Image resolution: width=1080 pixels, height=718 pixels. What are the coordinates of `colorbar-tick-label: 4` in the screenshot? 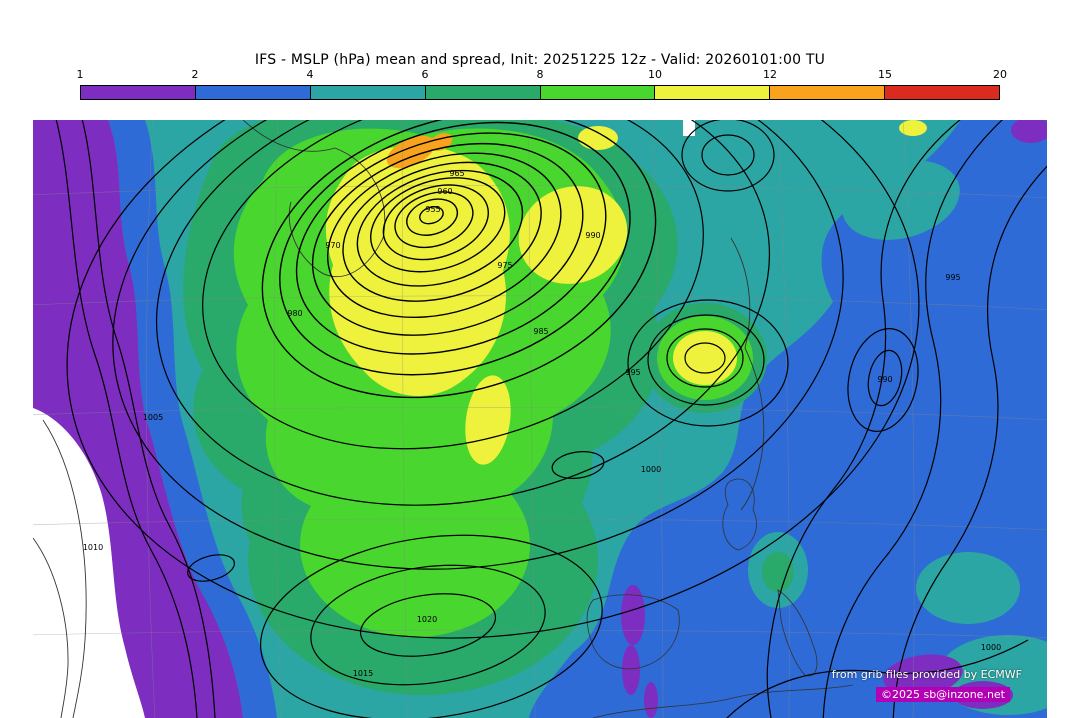 It's located at (310, 74).